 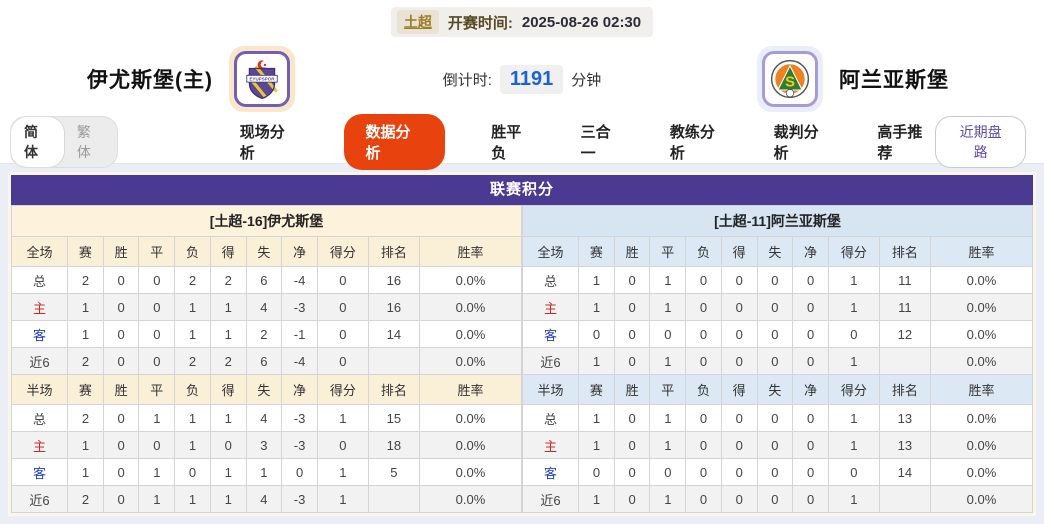 What do you see at coordinates (417, 22) in the screenshot?
I see `league-link: 土超` at bounding box center [417, 22].